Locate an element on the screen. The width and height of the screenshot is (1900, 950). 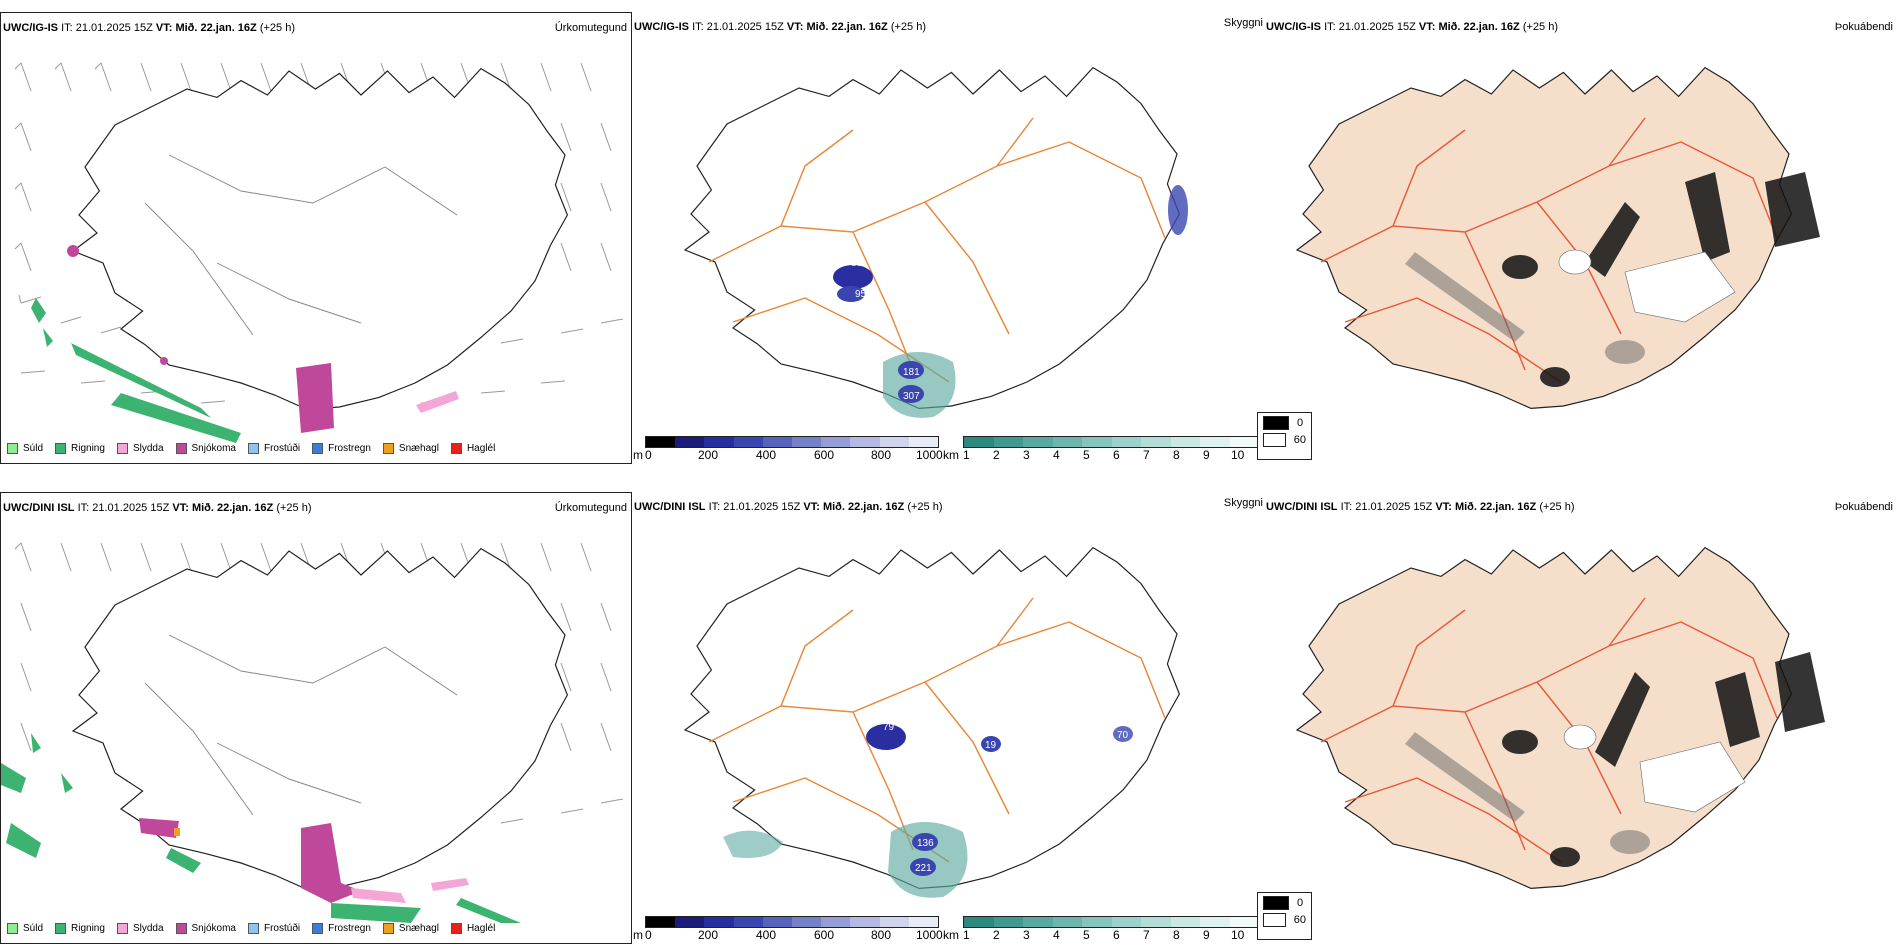
vis-label: 307 is located at coordinates (911, 396).